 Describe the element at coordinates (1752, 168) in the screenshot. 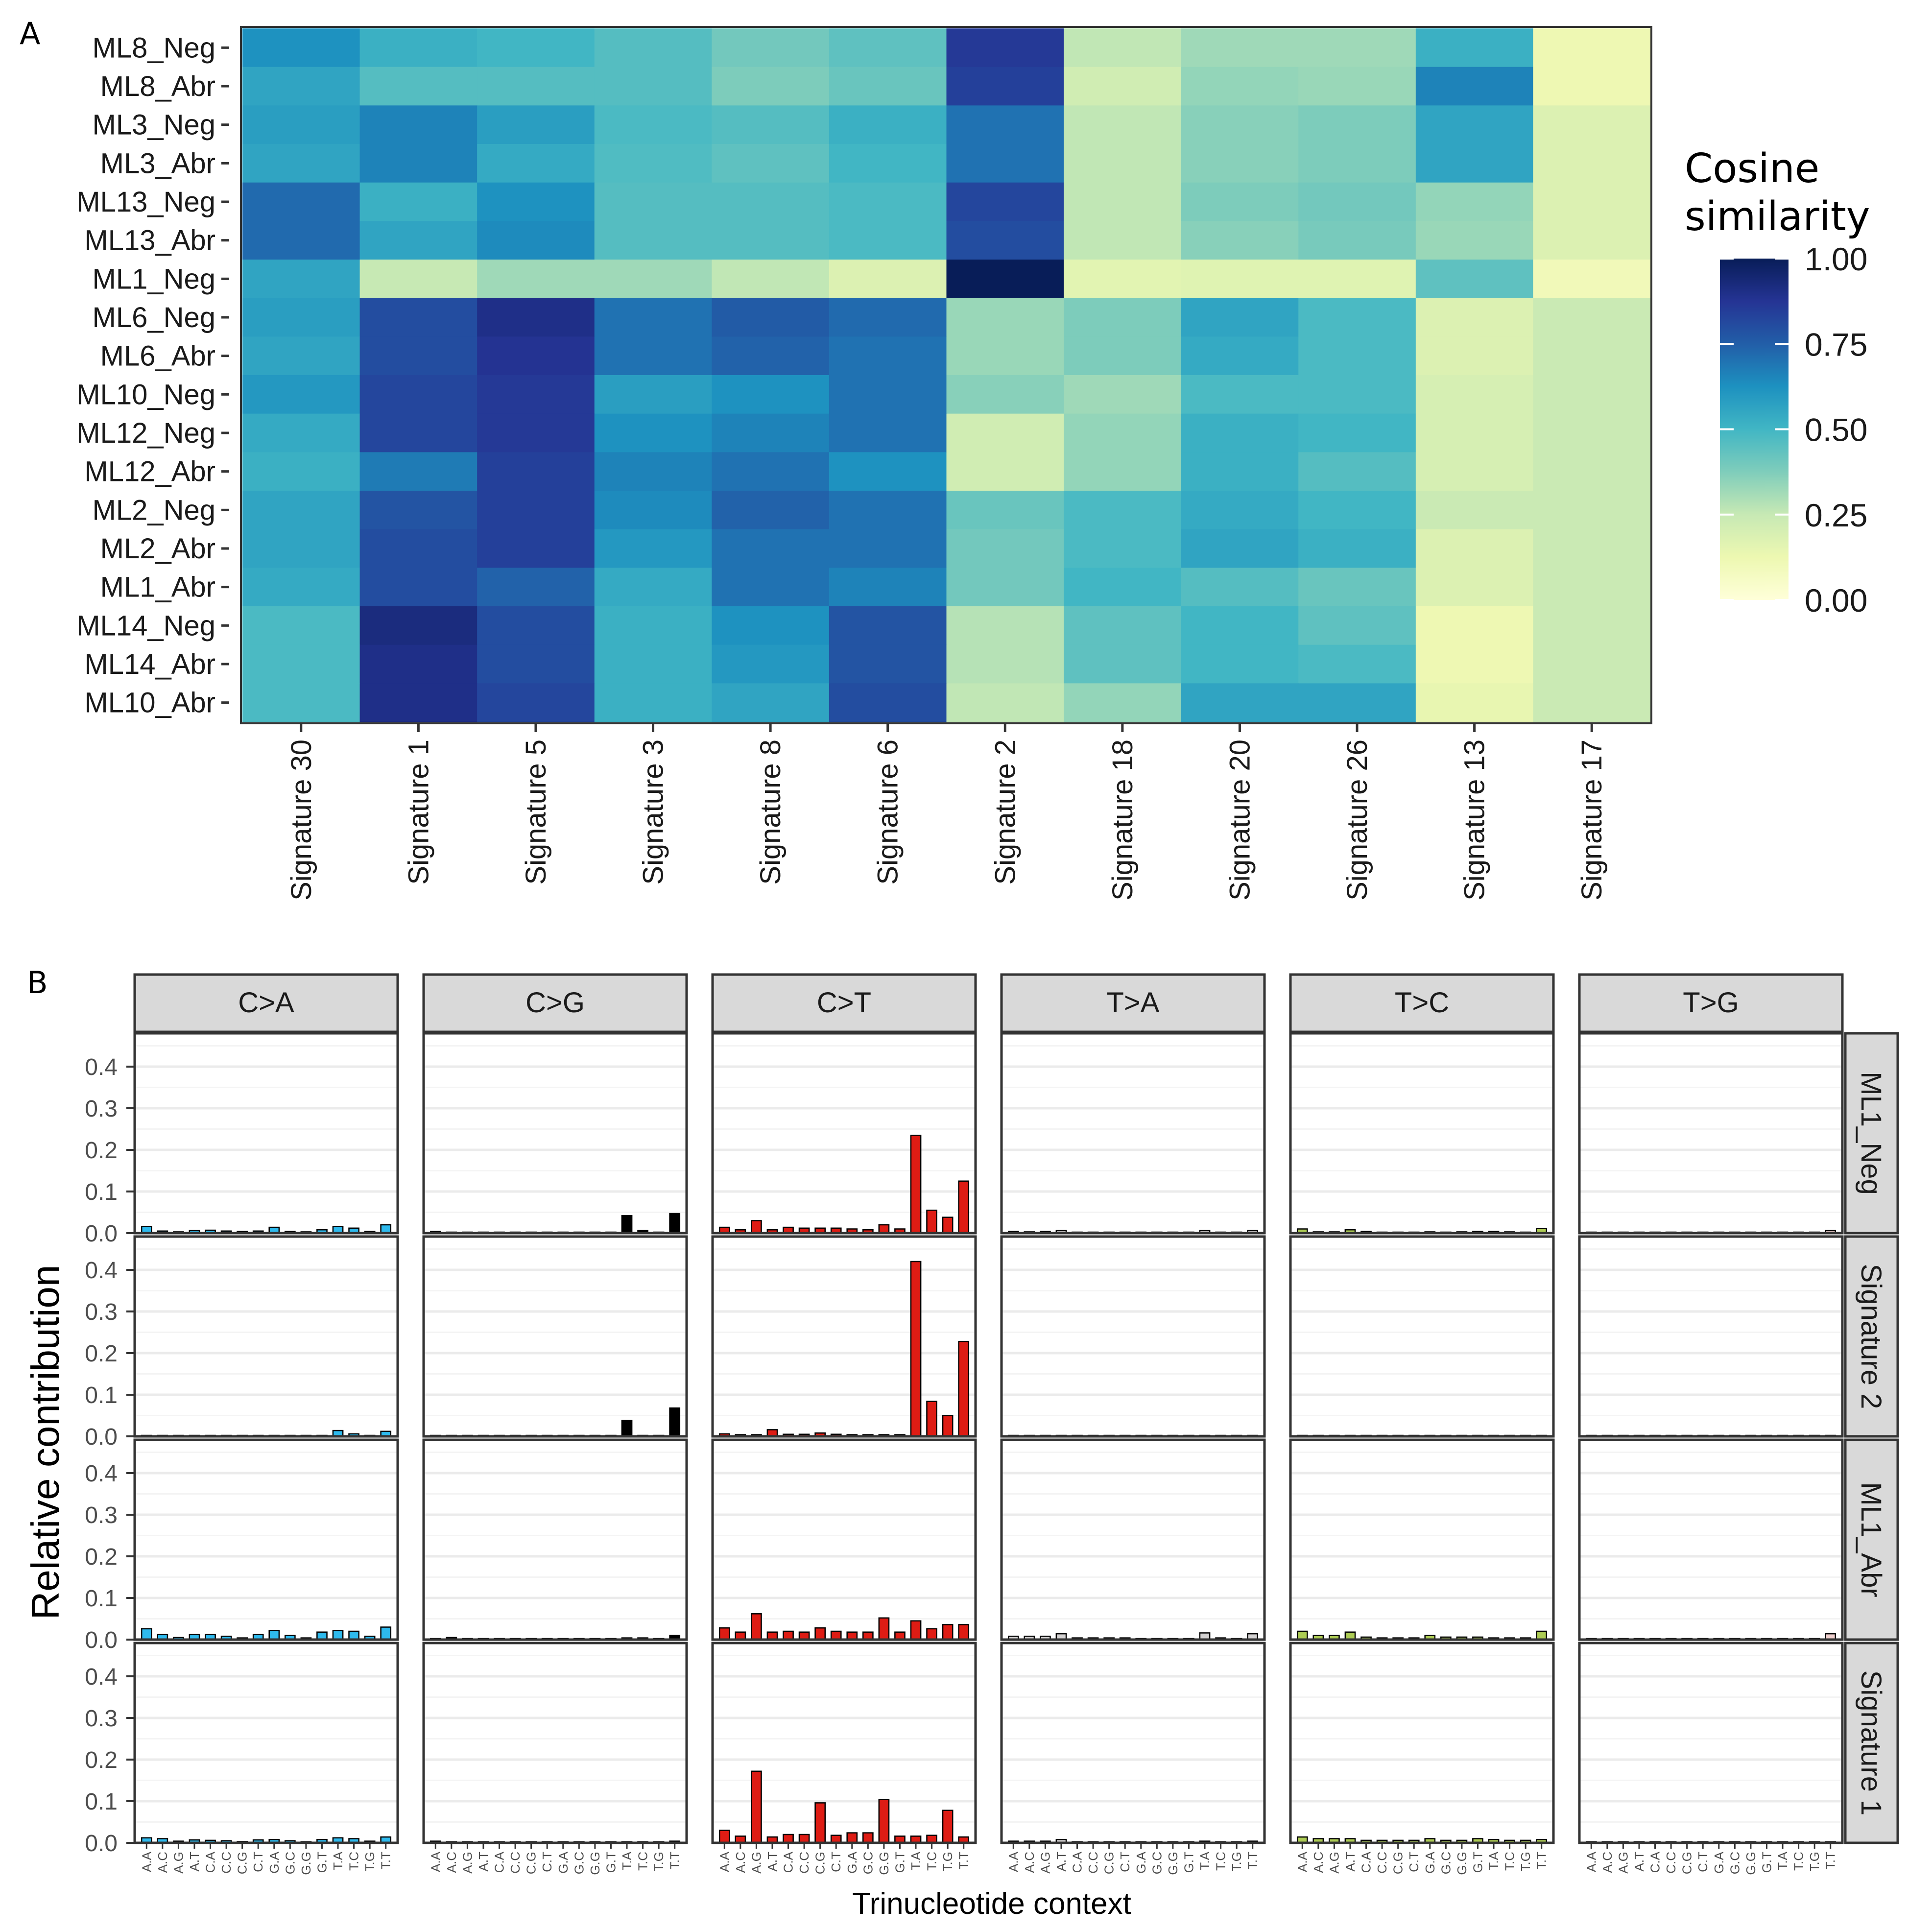

I see `legend-title-line1: Cosine` at that location.